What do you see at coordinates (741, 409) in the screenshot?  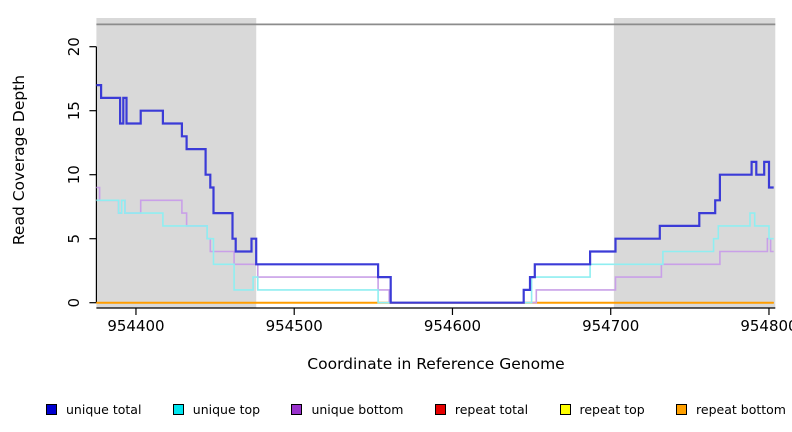 I see `legend-label-repeat-bottom: repeat bottom` at bounding box center [741, 409].